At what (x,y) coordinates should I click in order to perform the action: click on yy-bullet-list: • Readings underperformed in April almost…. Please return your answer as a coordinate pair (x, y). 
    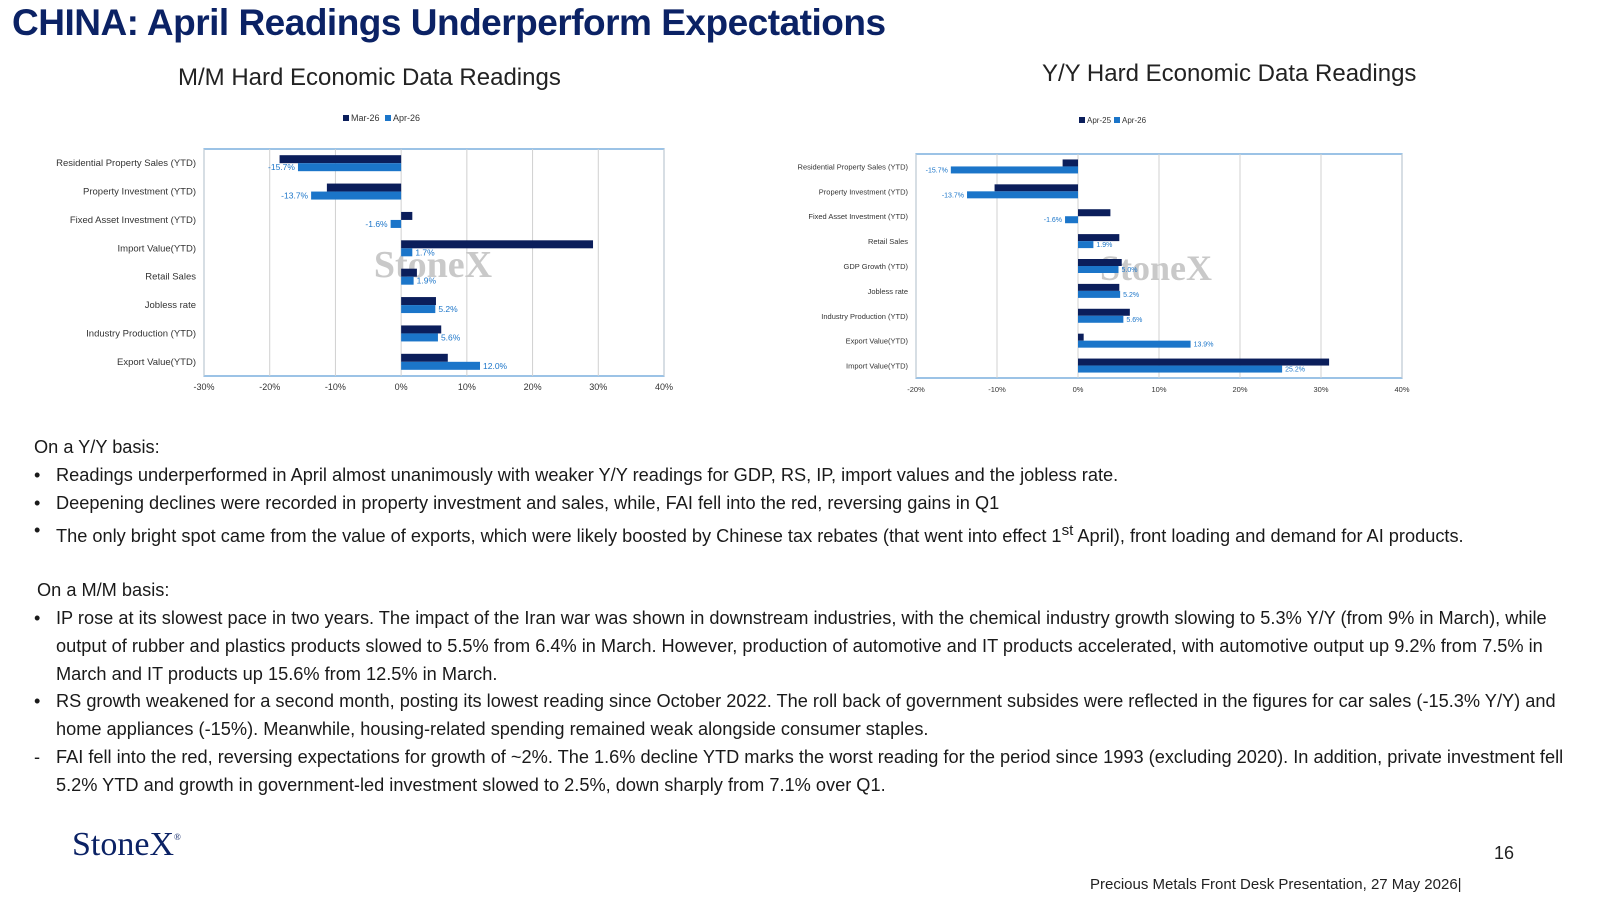
    Looking at the image, I should click on (804, 506).